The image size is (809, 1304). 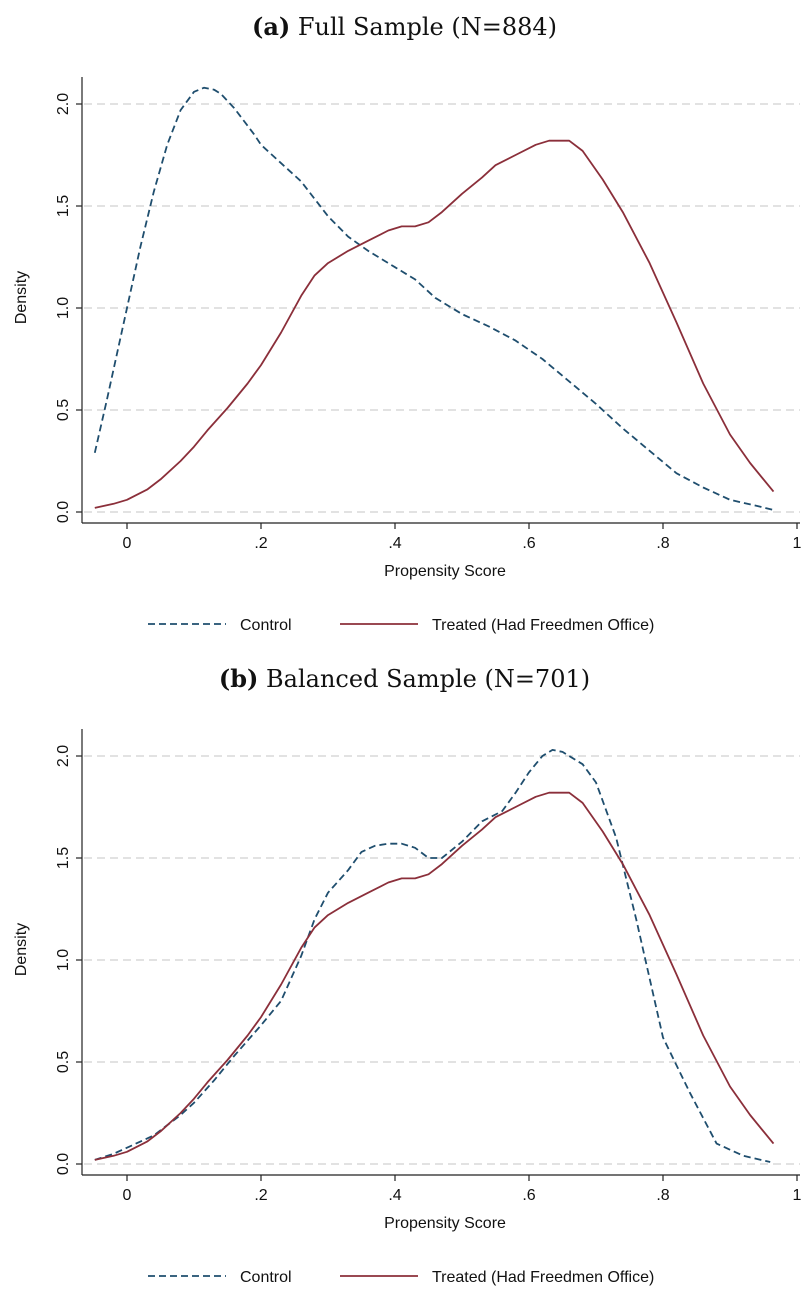 I want to click on panel-title-text: Full Sample (N=884), so click(x=427, y=27).